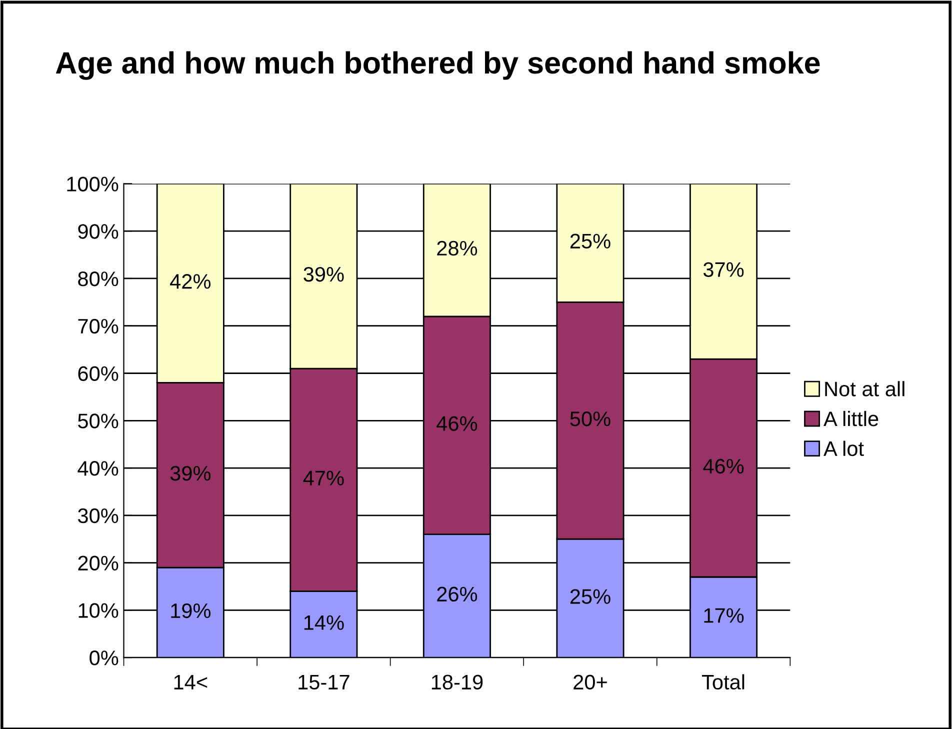  What do you see at coordinates (590, 682) in the screenshot?
I see `x-tick-label: 20+` at bounding box center [590, 682].